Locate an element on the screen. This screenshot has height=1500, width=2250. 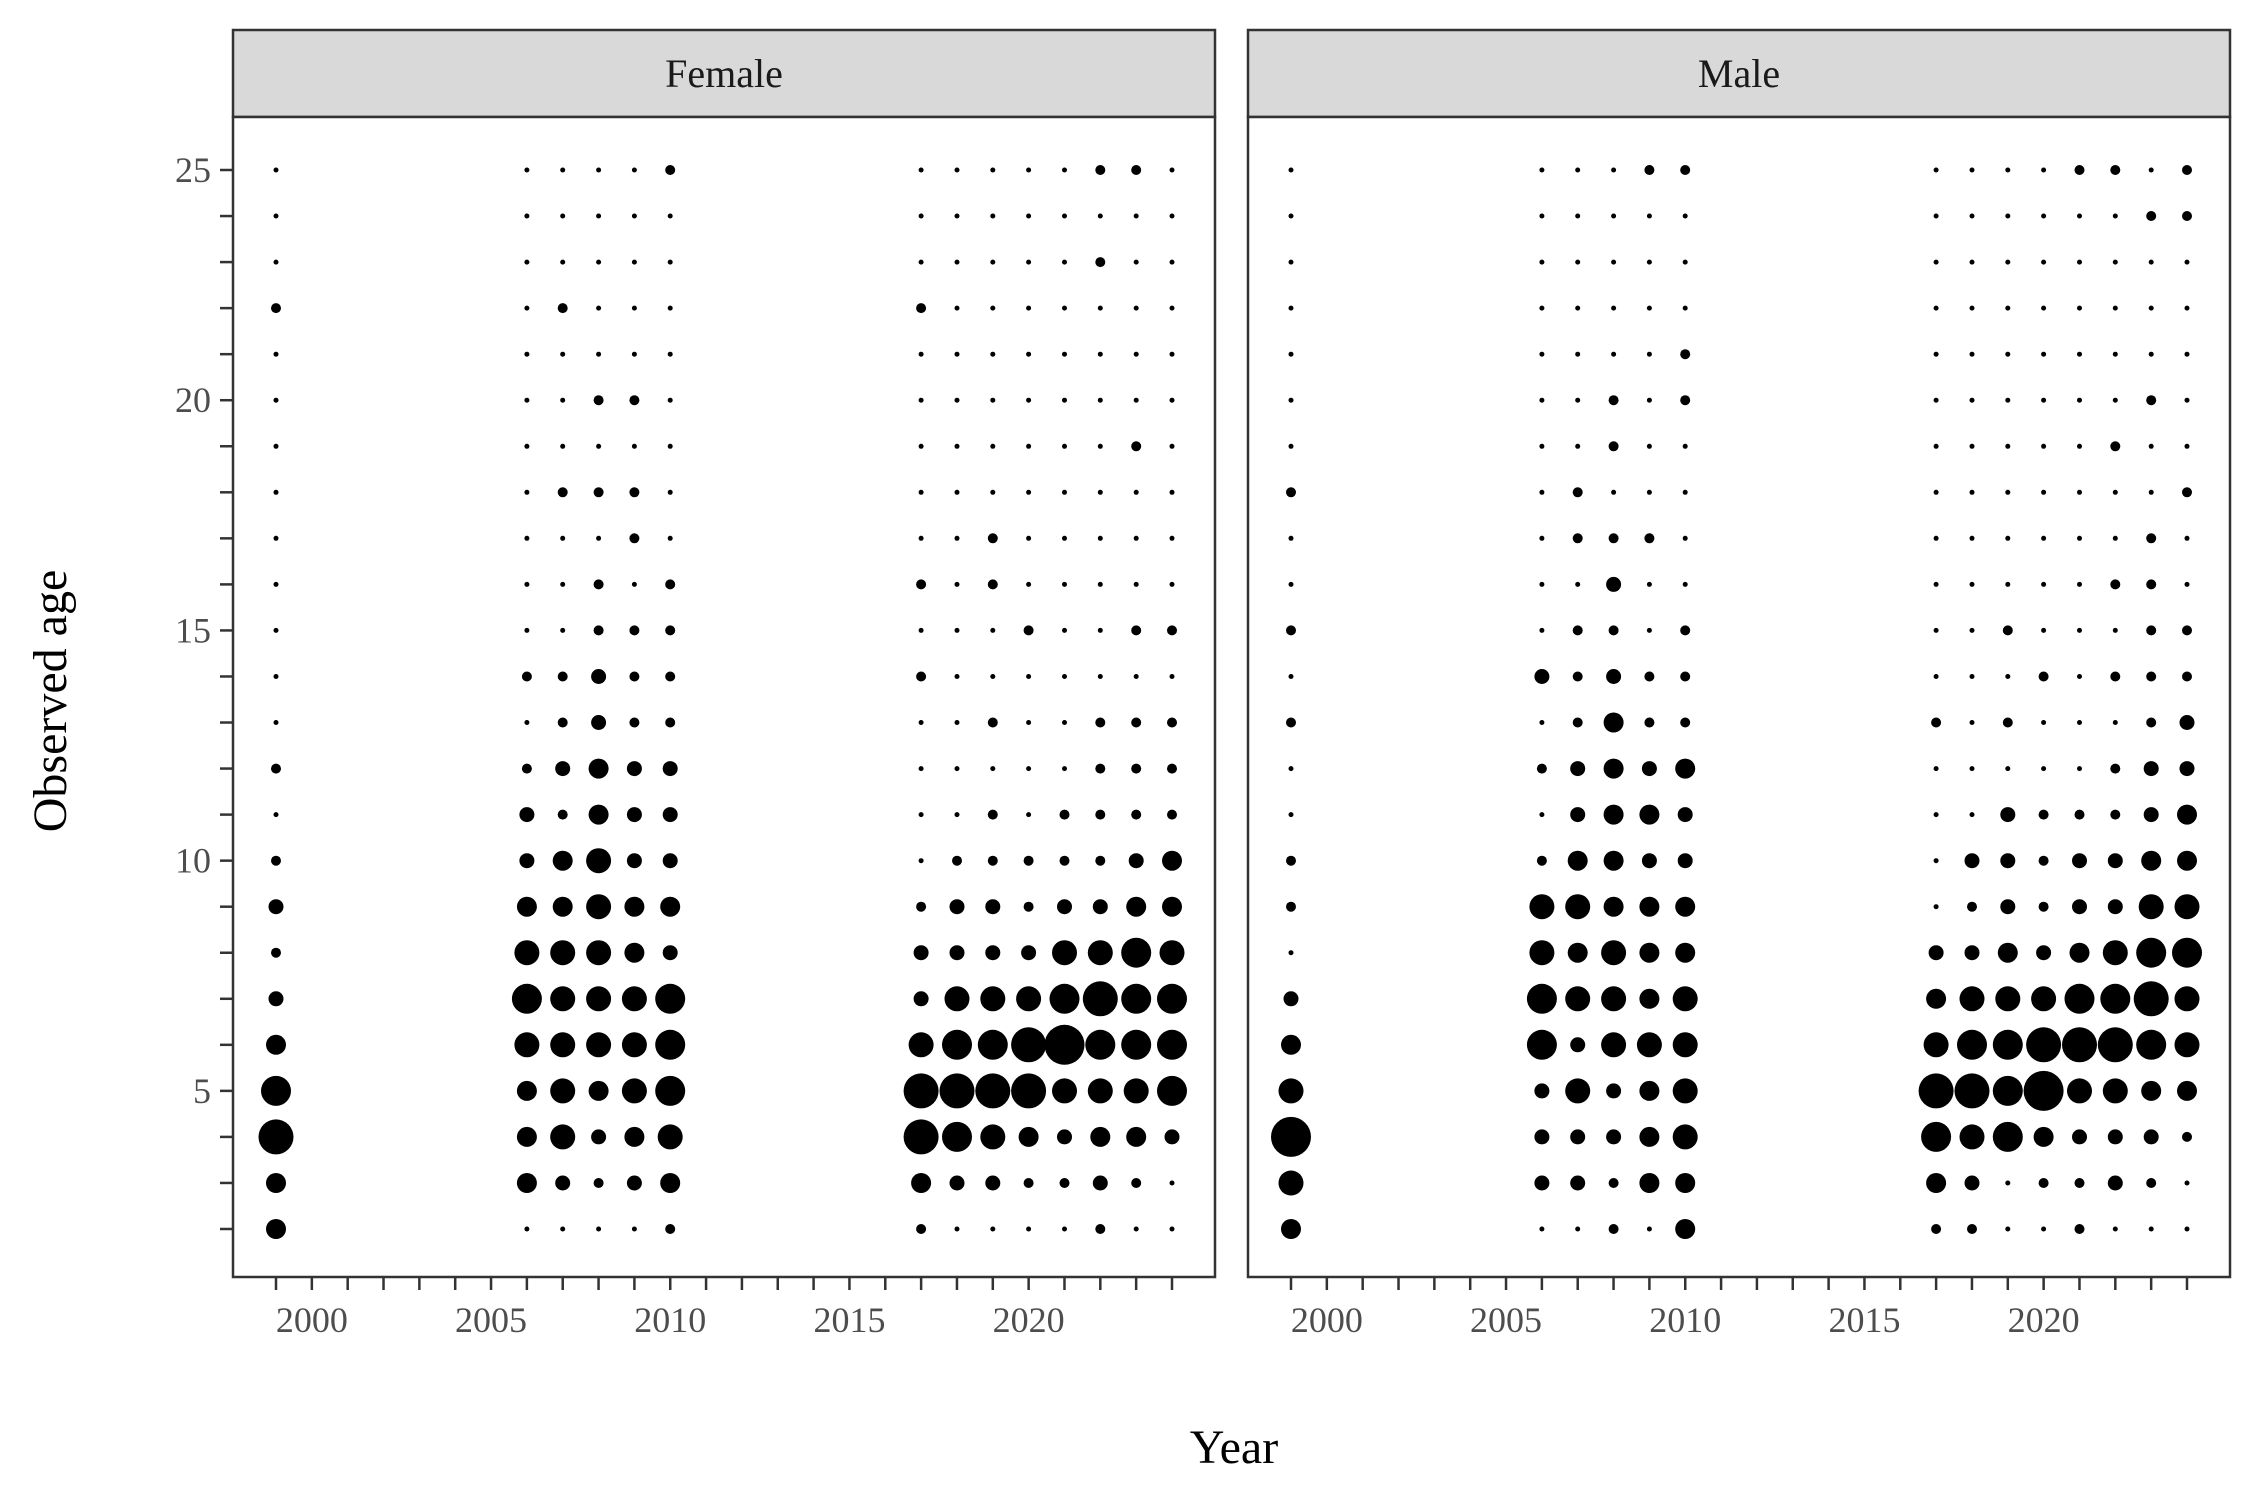
x-tick-label: 2015 is located at coordinates (849, 1320).